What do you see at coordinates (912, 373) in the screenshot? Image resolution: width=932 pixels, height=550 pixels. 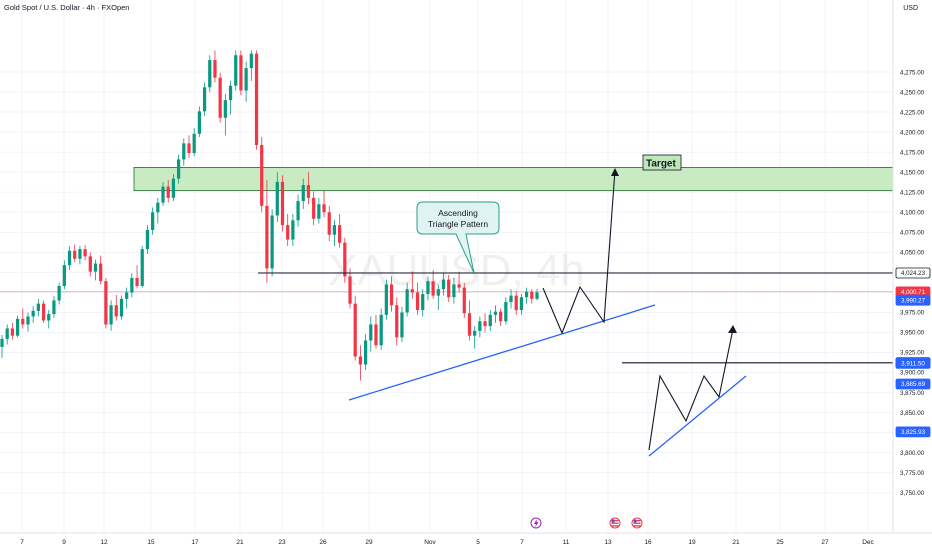 I see `price-tick-label: 3,900.00` at bounding box center [912, 373].